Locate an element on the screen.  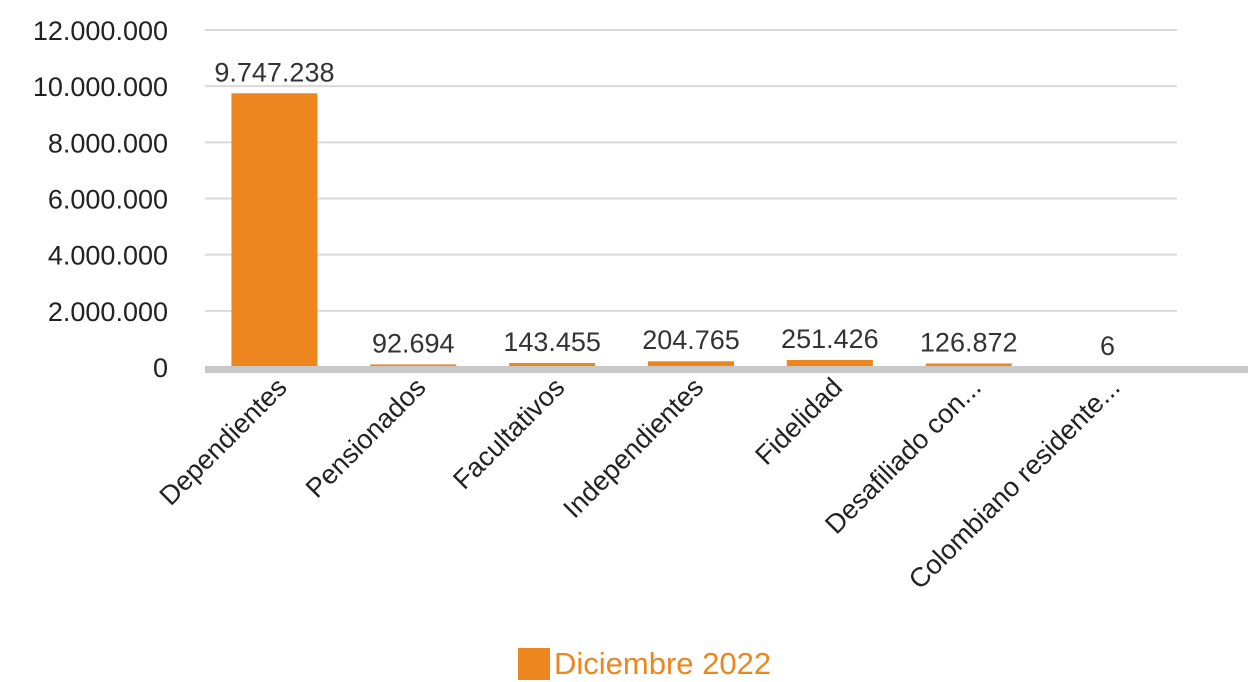
y-tick-label: 4.000.000 is located at coordinates (108, 256).